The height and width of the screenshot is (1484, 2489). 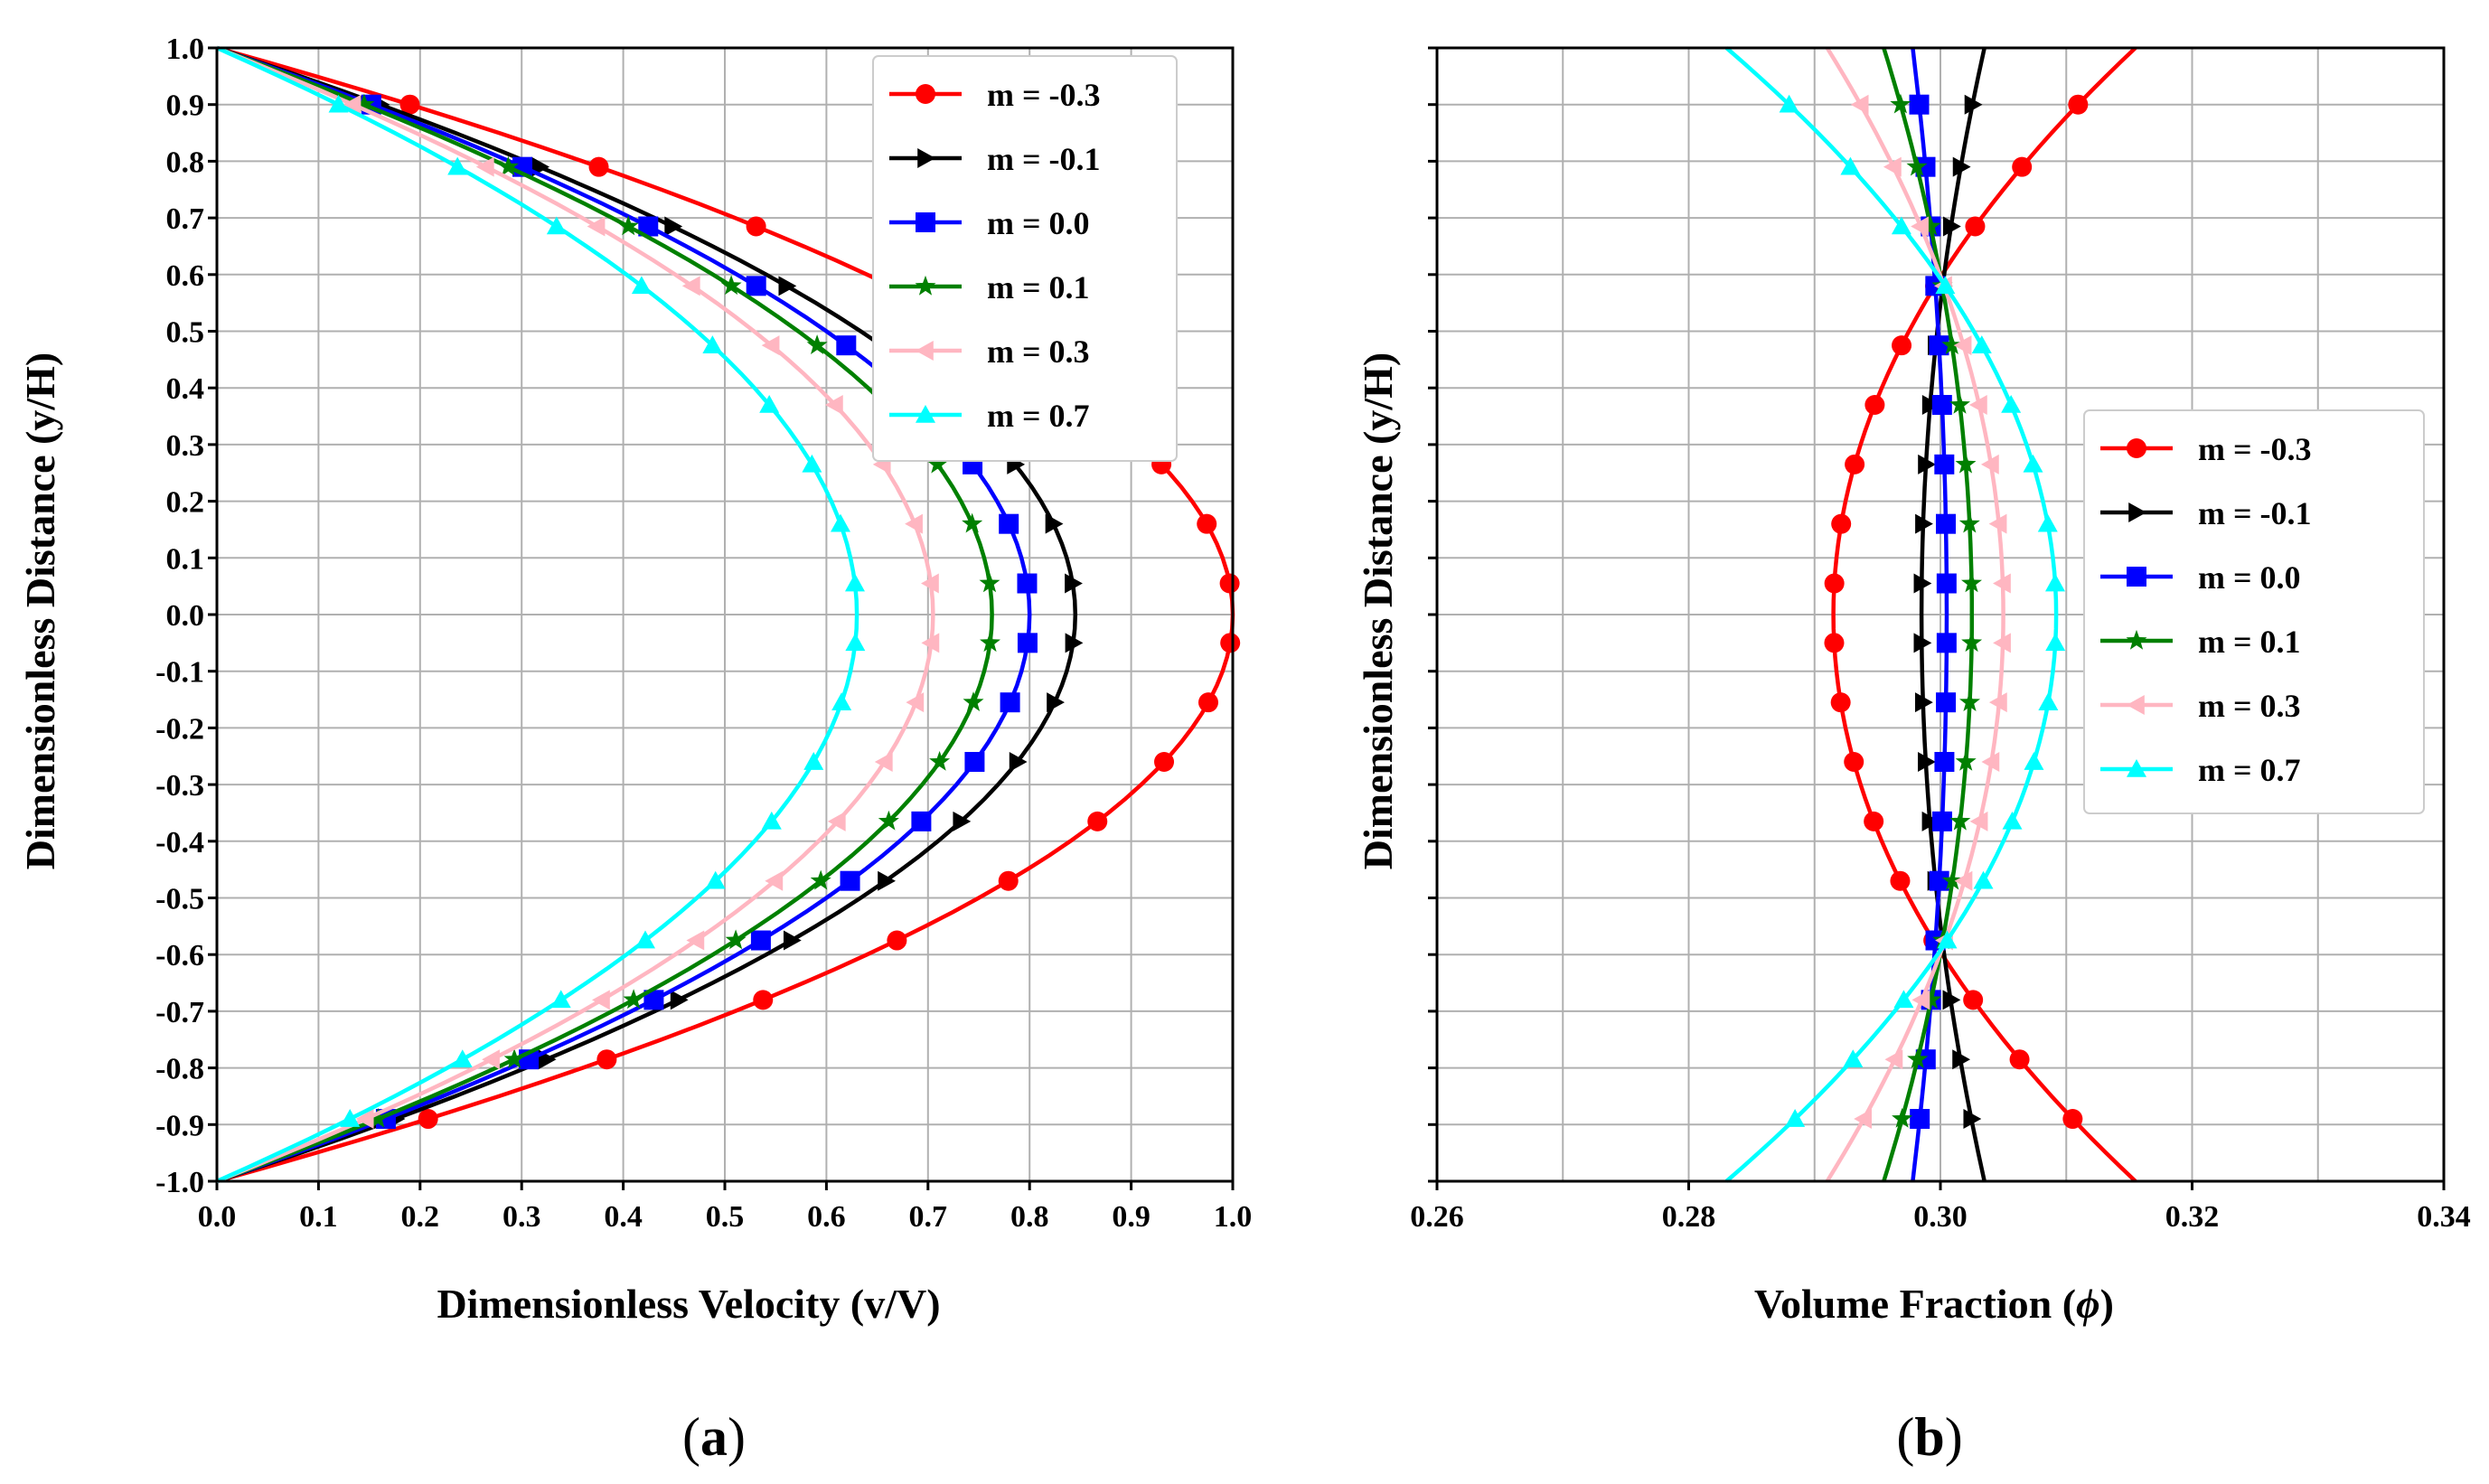 I want to click on x-tick-label: 0.32, so click(x=2192, y=1217).